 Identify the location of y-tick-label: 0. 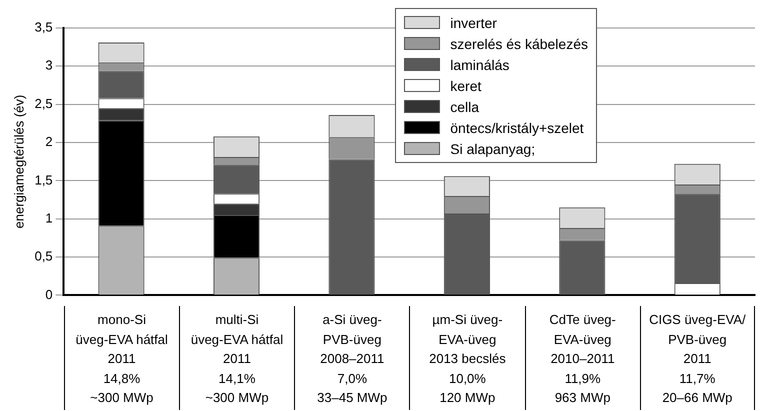
(49, 294).